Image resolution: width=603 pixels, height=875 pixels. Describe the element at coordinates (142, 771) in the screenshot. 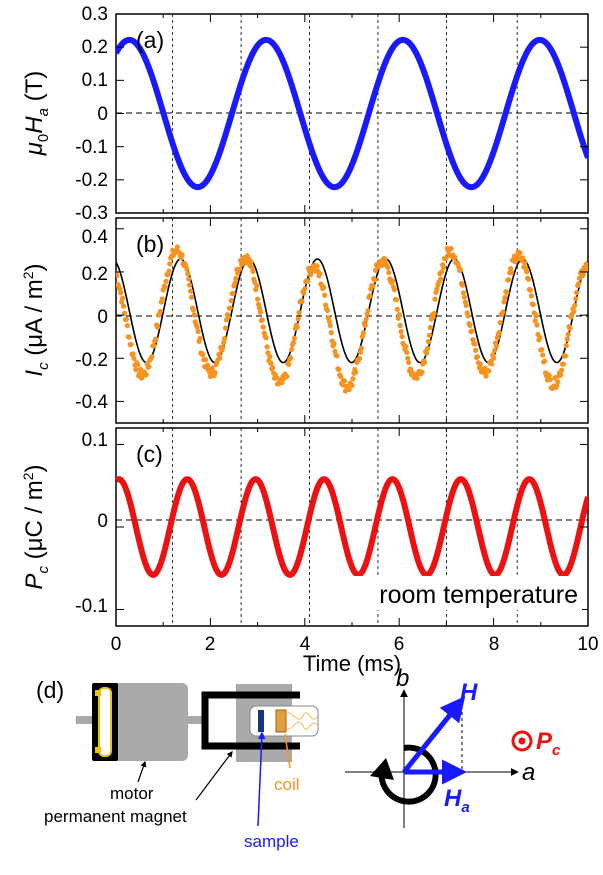

I see `motor-pointer` at that location.